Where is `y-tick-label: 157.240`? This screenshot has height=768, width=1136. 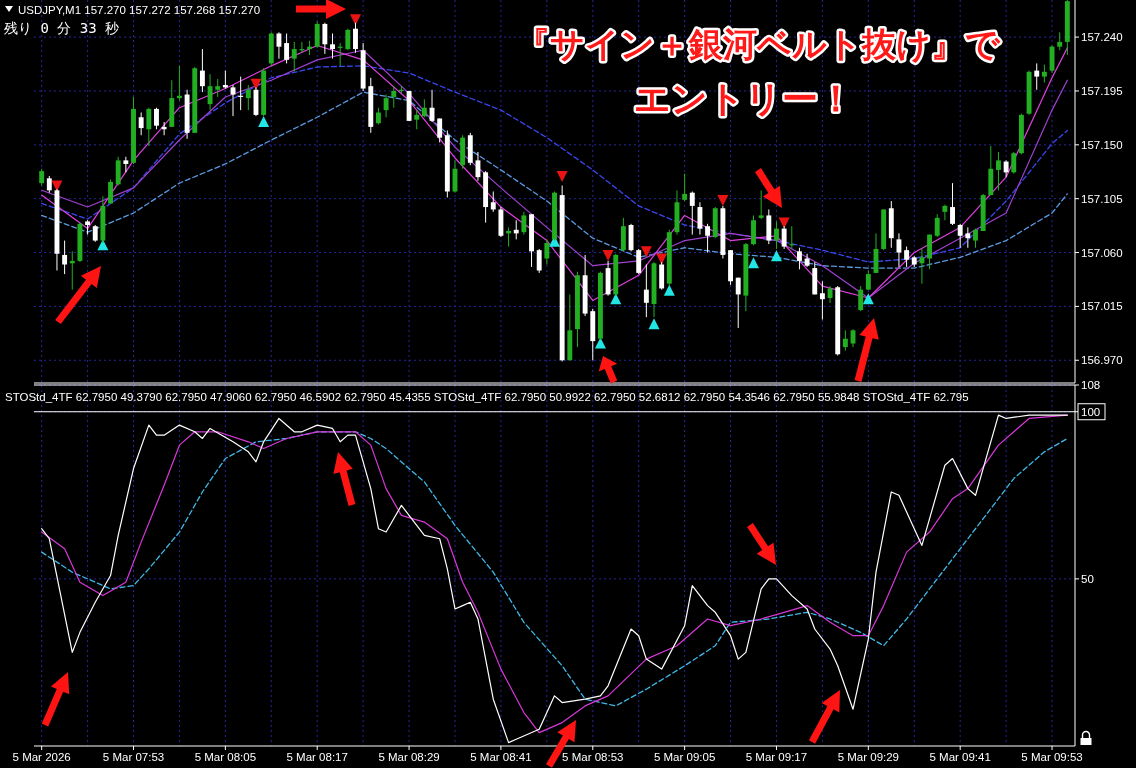
y-tick-label: 157.240 is located at coordinates (1102, 37).